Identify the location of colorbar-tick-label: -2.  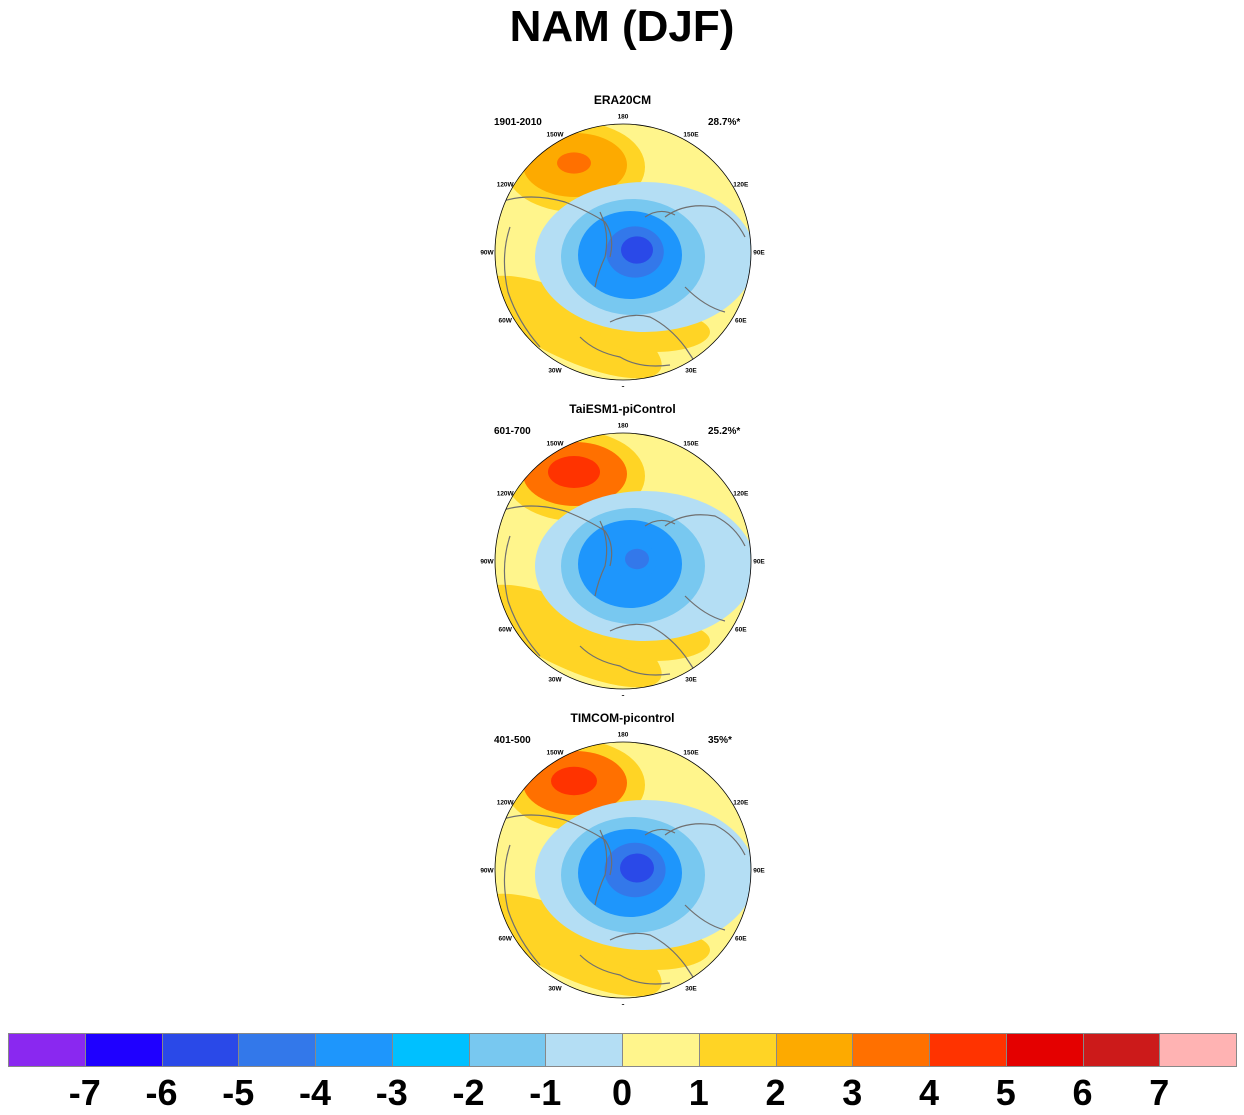
(468, 1092).